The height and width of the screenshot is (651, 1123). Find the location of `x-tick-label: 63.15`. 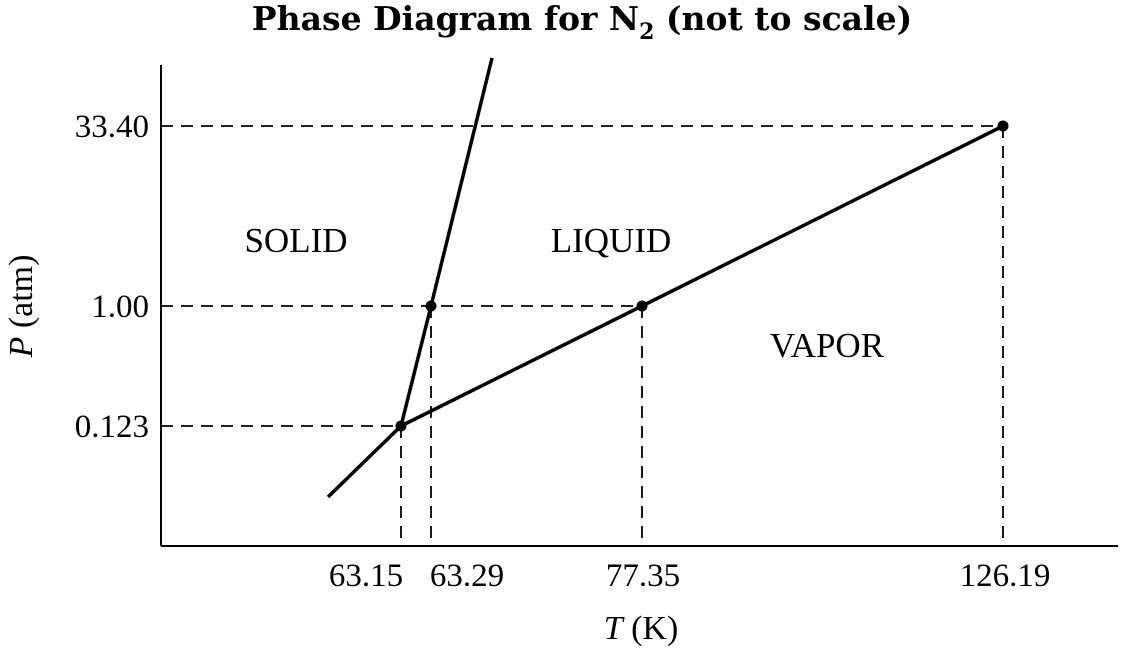

x-tick-label: 63.15 is located at coordinates (366, 576).